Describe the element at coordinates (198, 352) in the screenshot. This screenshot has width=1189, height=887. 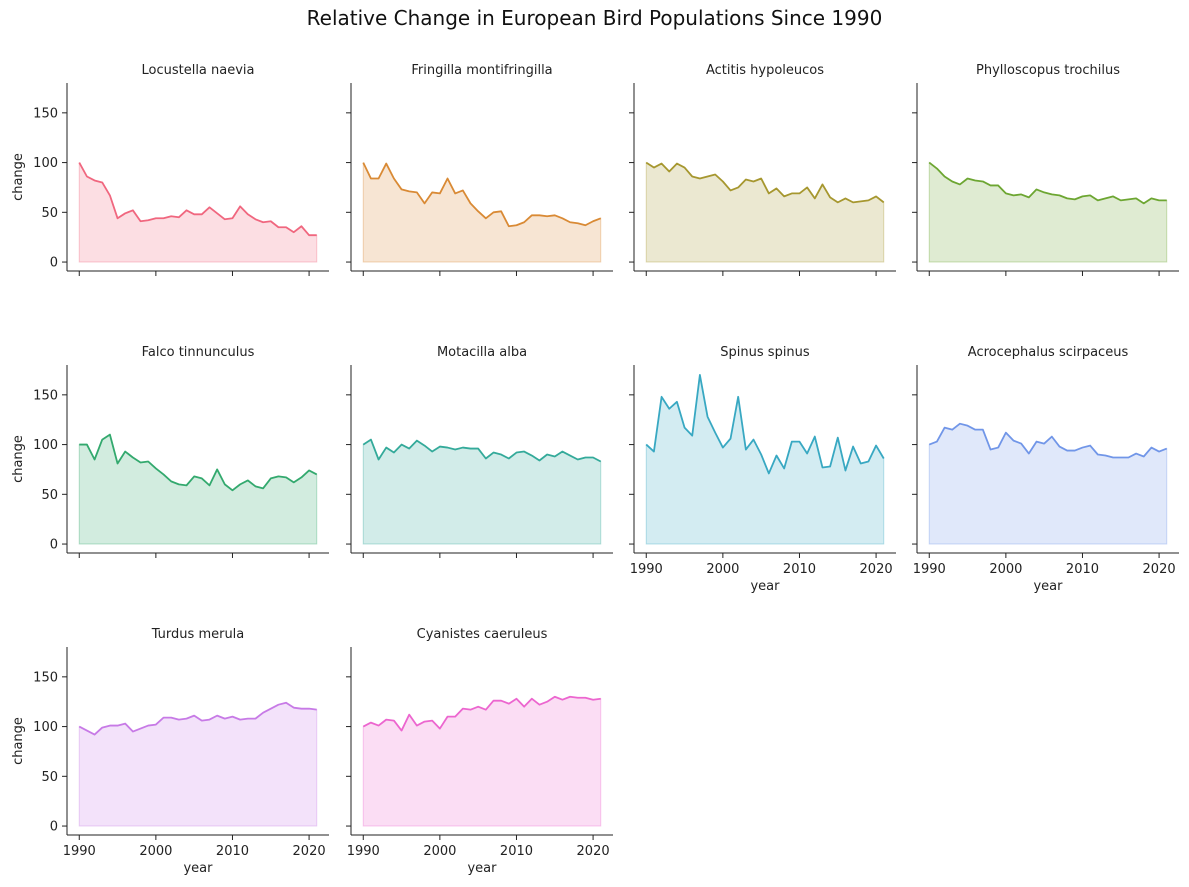
I see `panel-title: Falco tinnunculus` at that location.